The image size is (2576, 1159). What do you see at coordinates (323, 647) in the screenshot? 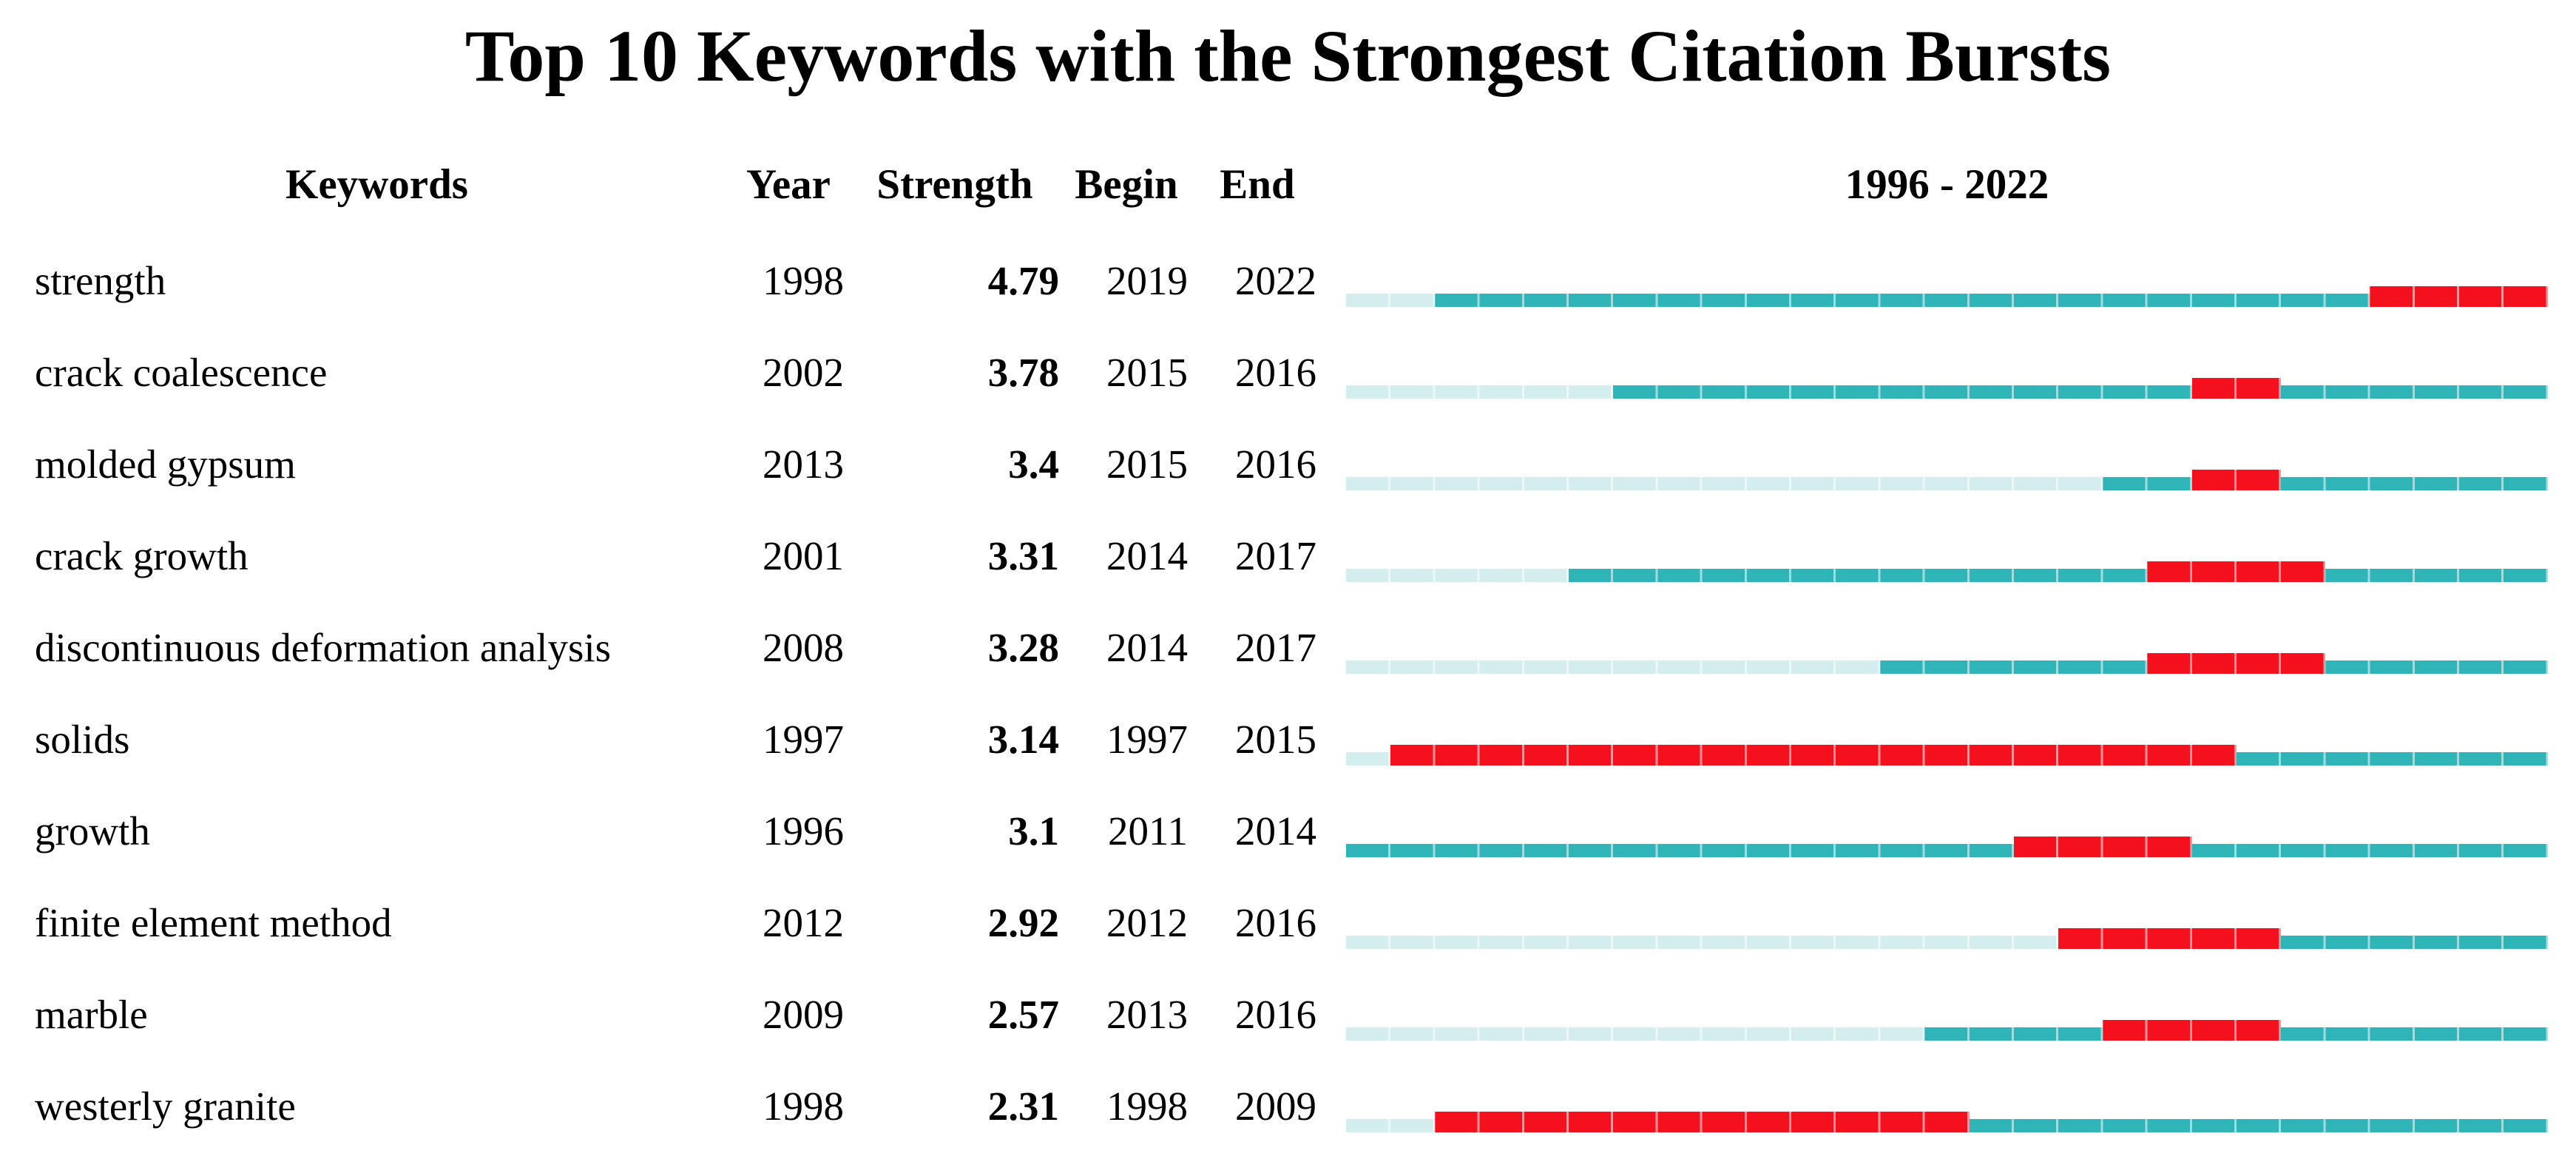
I see `keyword-cell: discontinuous deformation analysis` at bounding box center [323, 647].